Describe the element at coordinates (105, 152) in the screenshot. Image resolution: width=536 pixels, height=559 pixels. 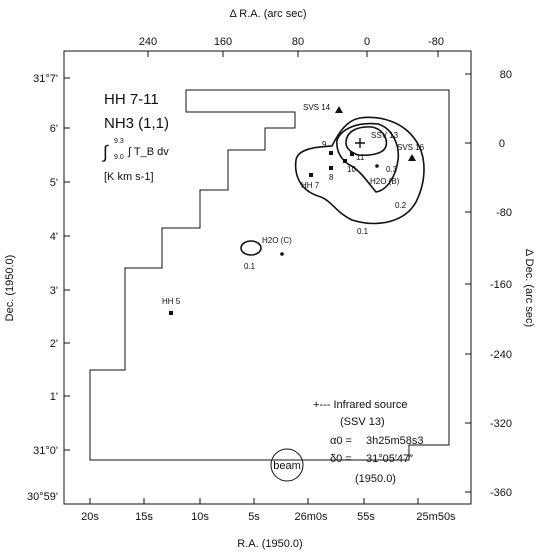
I see `integral-sign: ∫` at that location.